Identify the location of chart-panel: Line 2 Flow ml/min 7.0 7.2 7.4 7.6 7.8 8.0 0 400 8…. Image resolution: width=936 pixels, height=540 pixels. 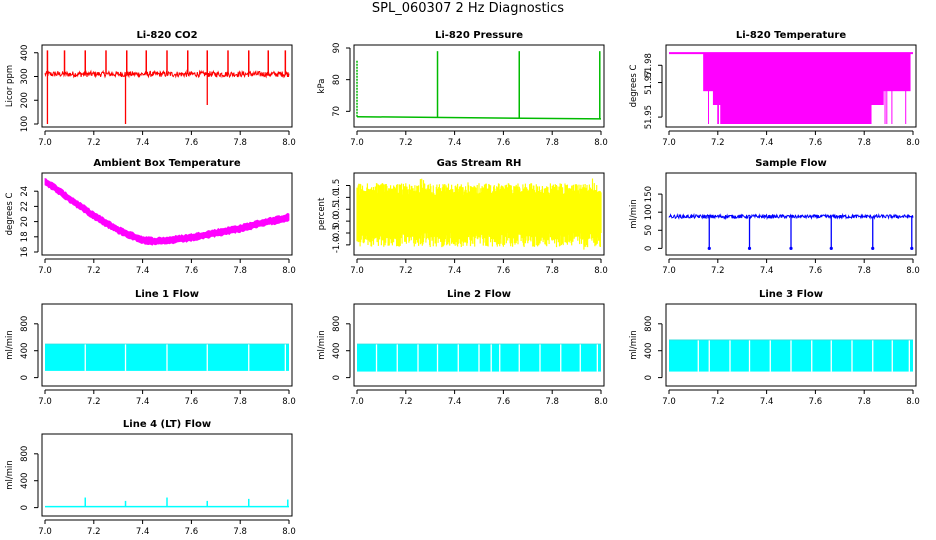
(462, 348).